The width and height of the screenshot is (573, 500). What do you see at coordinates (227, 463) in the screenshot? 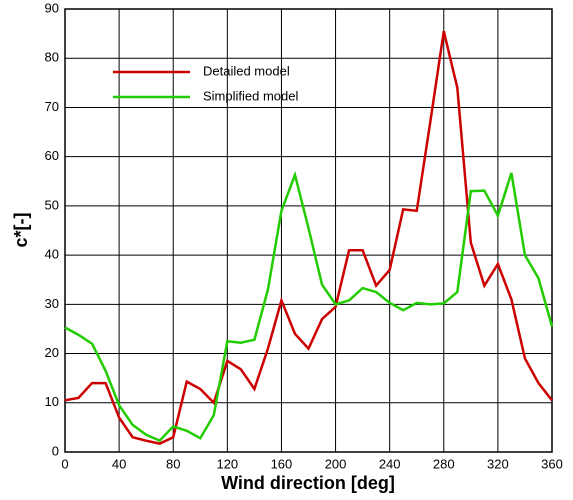
I see `x-tick-label: 120` at bounding box center [227, 463].